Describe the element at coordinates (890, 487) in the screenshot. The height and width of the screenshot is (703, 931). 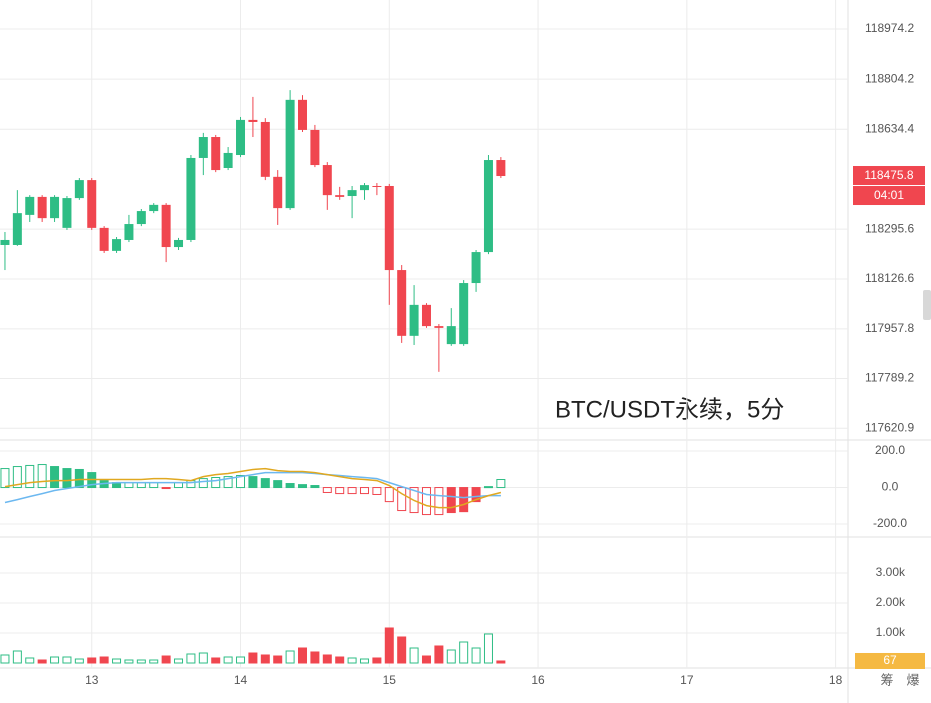
I see `macd-tick-label: 0.0` at that location.